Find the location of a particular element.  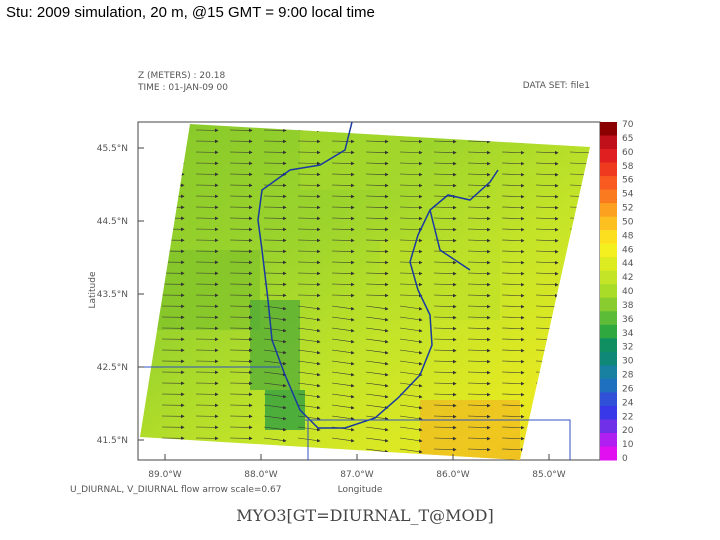

colorbar-label: 0 is located at coordinates (625, 459).